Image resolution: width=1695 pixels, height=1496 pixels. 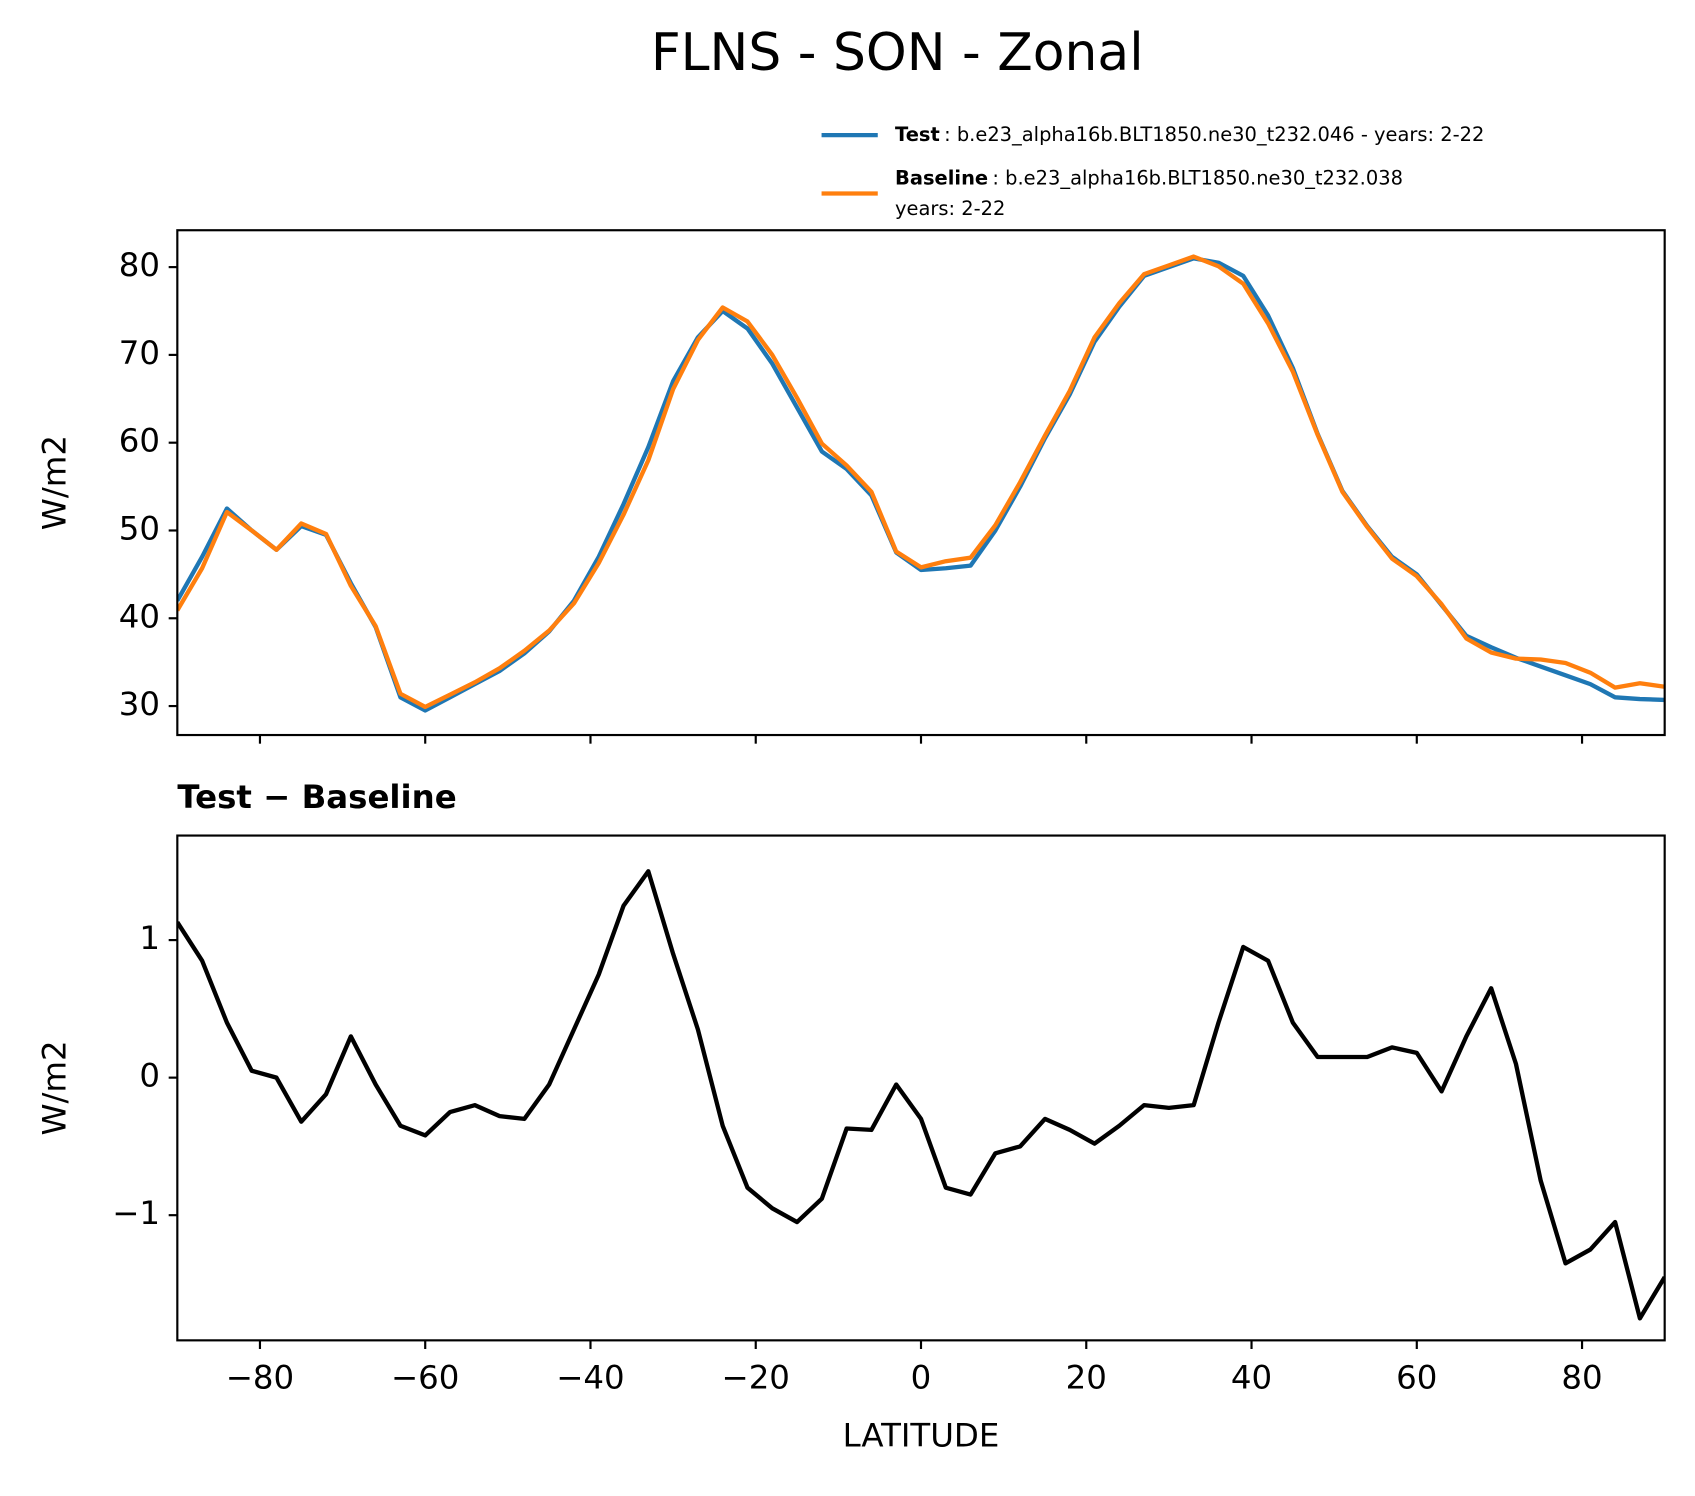 What do you see at coordinates (149, 1076) in the screenshot?
I see `y-tick-label: 0` at bounding box center [149, 1076].